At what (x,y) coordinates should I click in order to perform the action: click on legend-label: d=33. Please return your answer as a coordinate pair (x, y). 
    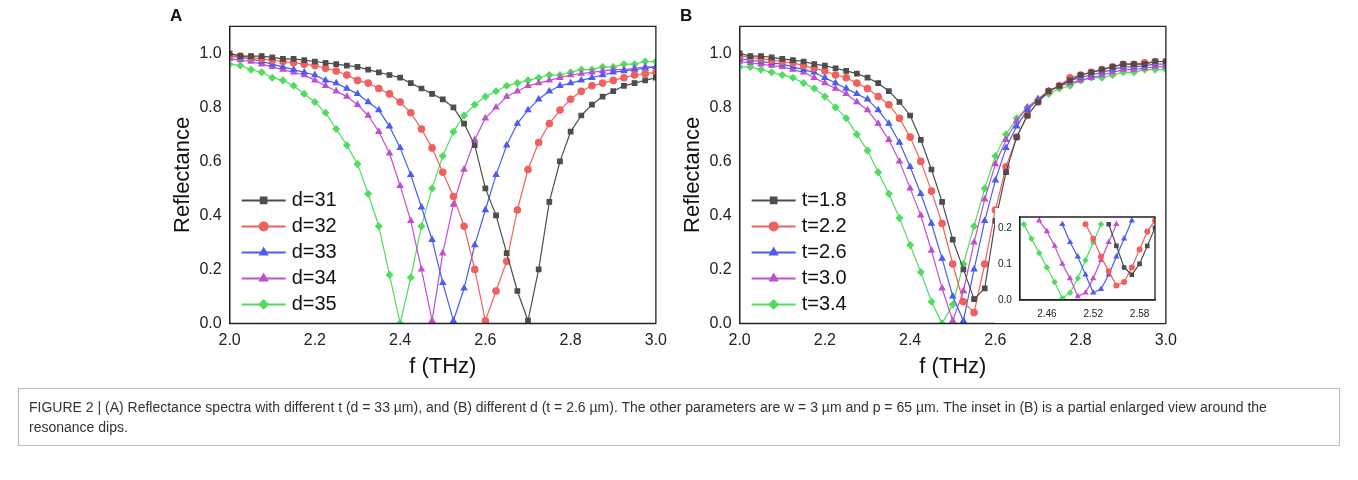
    Looking at the image, I should click on (314, 250).